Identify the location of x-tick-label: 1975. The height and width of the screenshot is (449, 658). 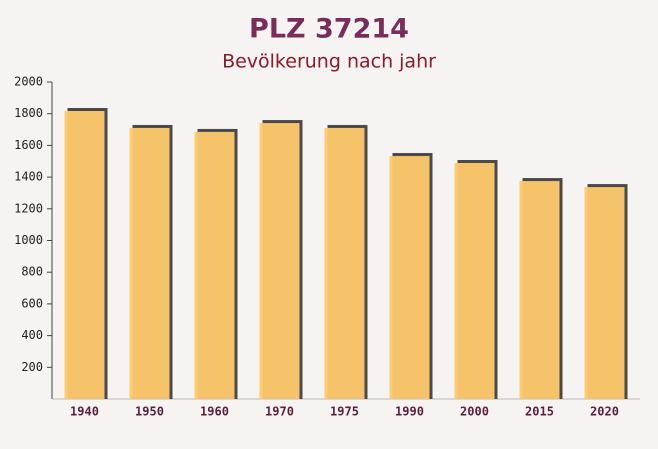
(344, 412).